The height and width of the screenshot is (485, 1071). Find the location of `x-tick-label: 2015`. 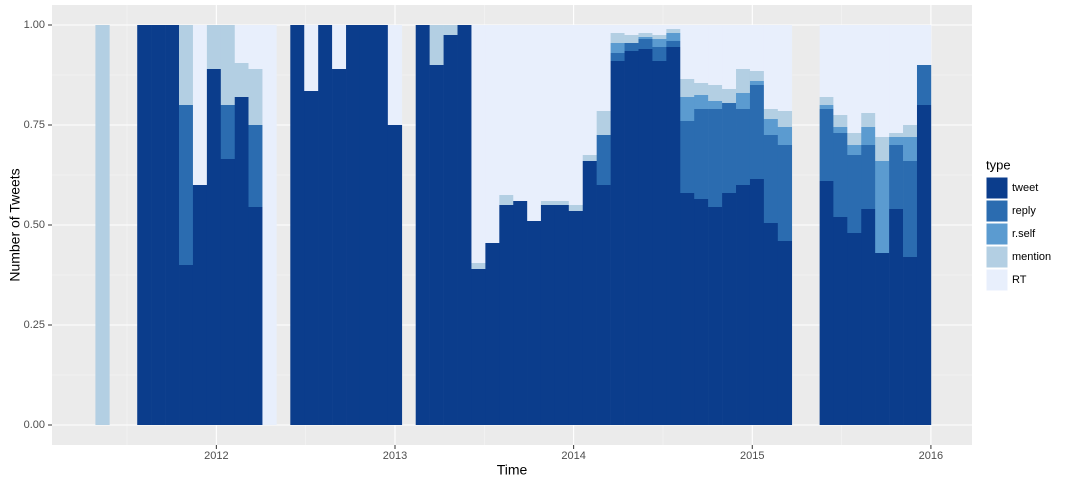

x-tick-label: 2015 is located at coordinates (752, 456).